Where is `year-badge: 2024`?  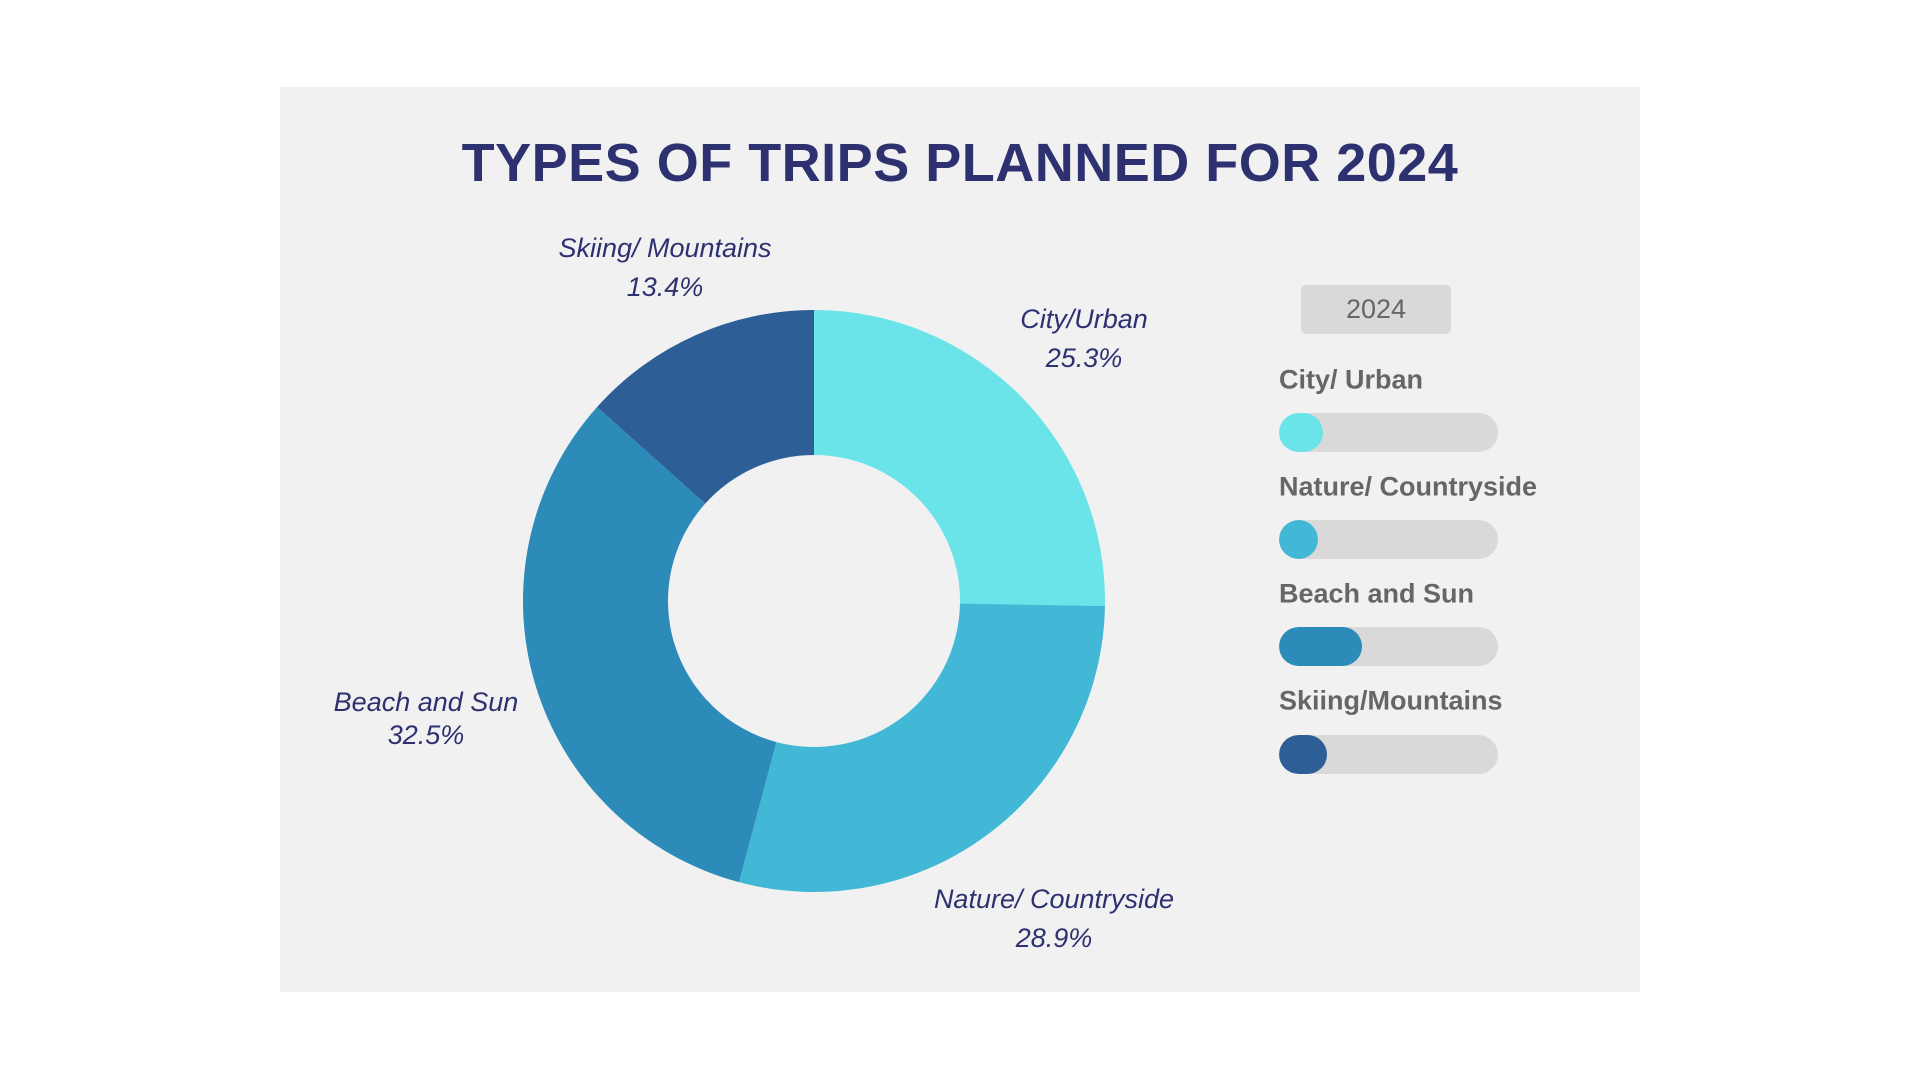
year-badge: 2024 is located at coordinates (1376, 309).